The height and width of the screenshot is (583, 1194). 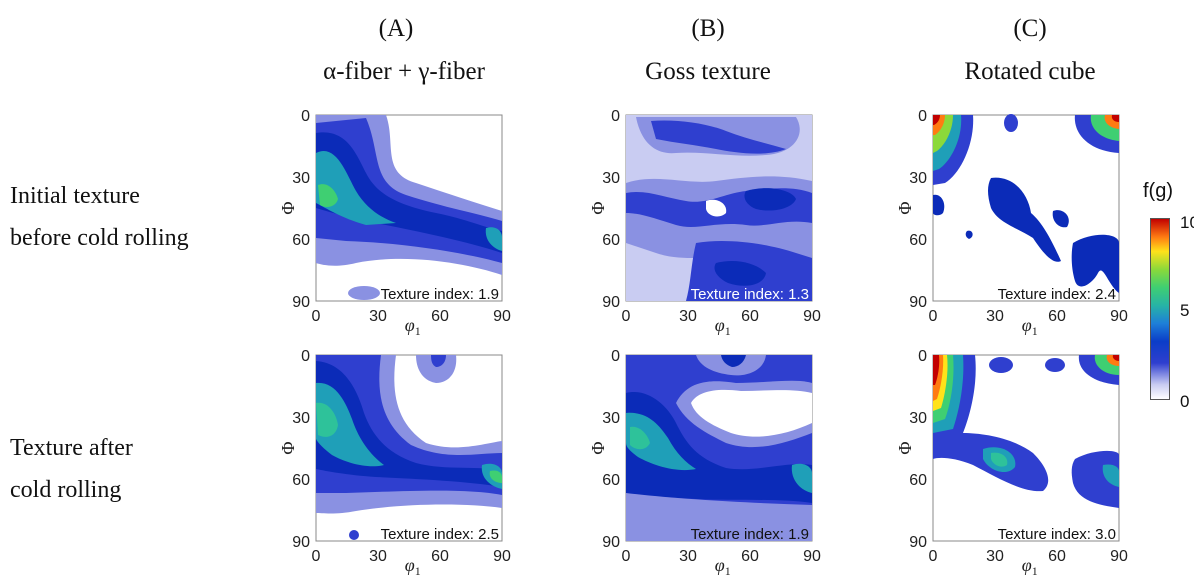 I want to click on odf-map-rolled-c: Texture index: 3.0, so click(x=1026, y=448).